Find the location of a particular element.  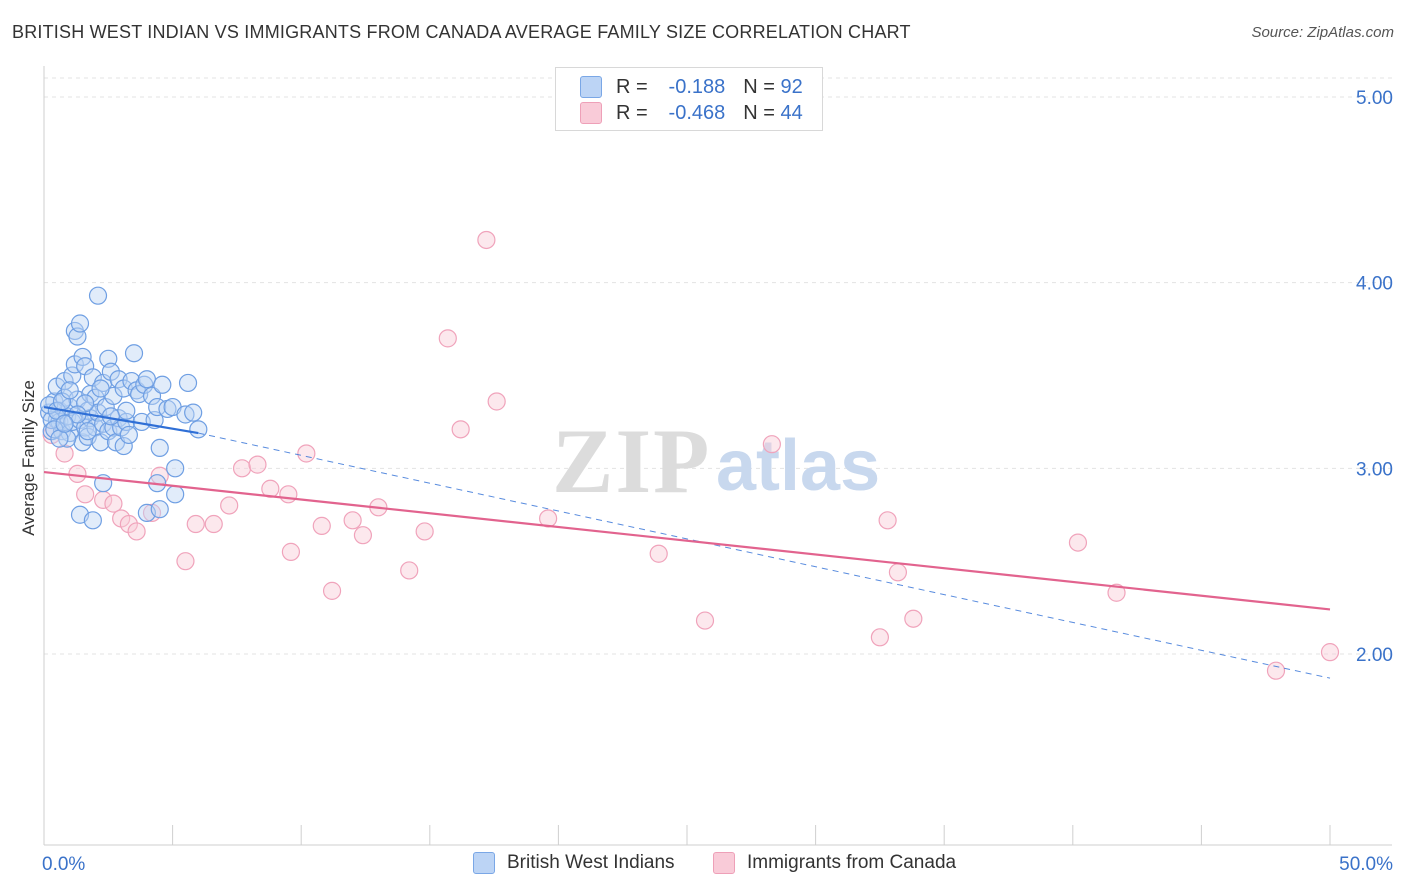

y-tick-label: 5.00 is located at coordinates (1374, 98).